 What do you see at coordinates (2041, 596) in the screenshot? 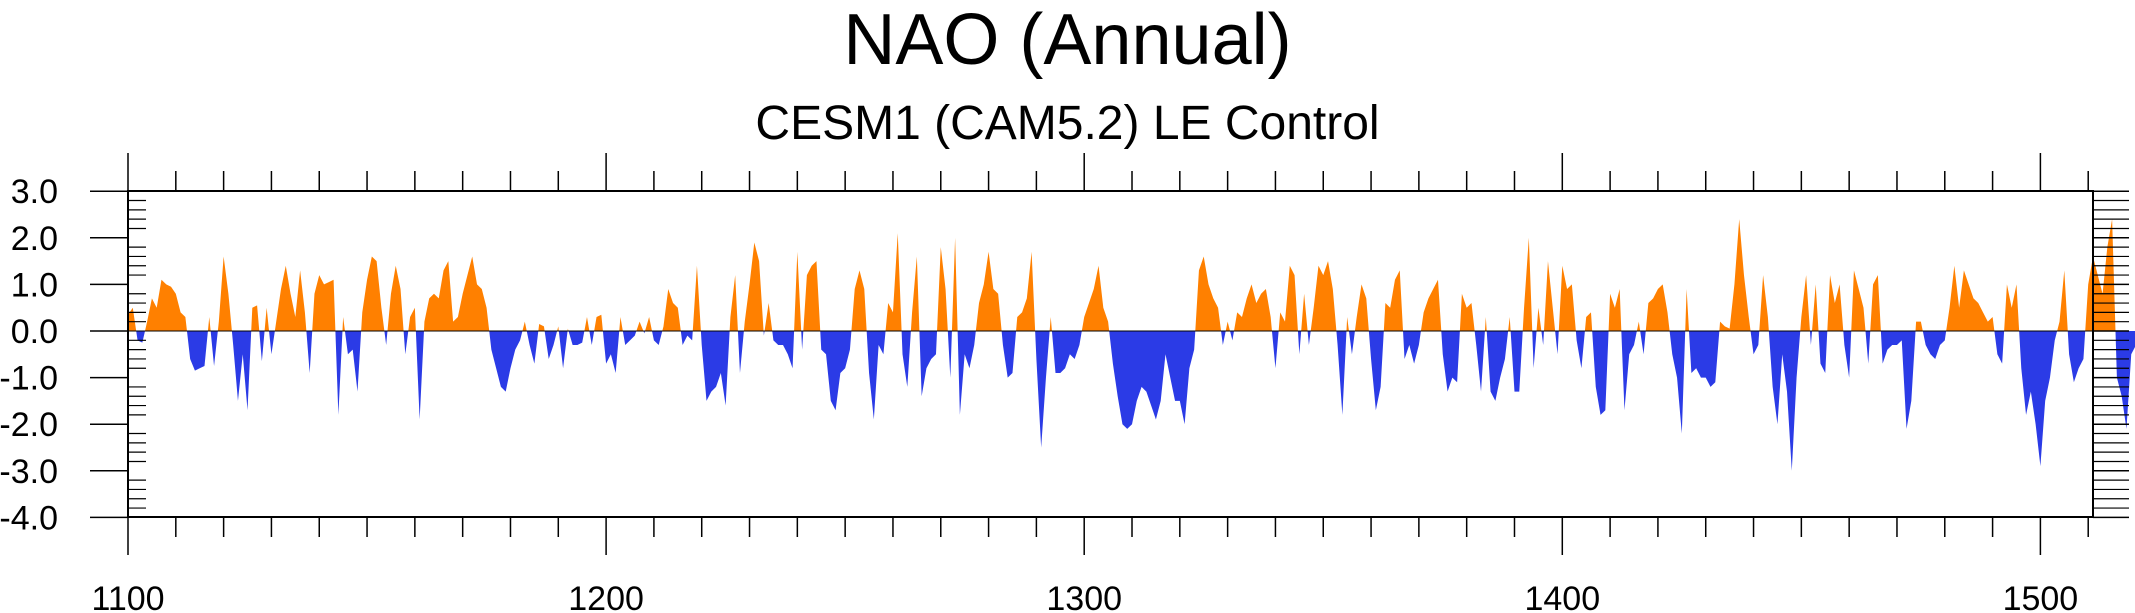
I see `x-tick-label: 1500` at bounding box center [2041, 596].